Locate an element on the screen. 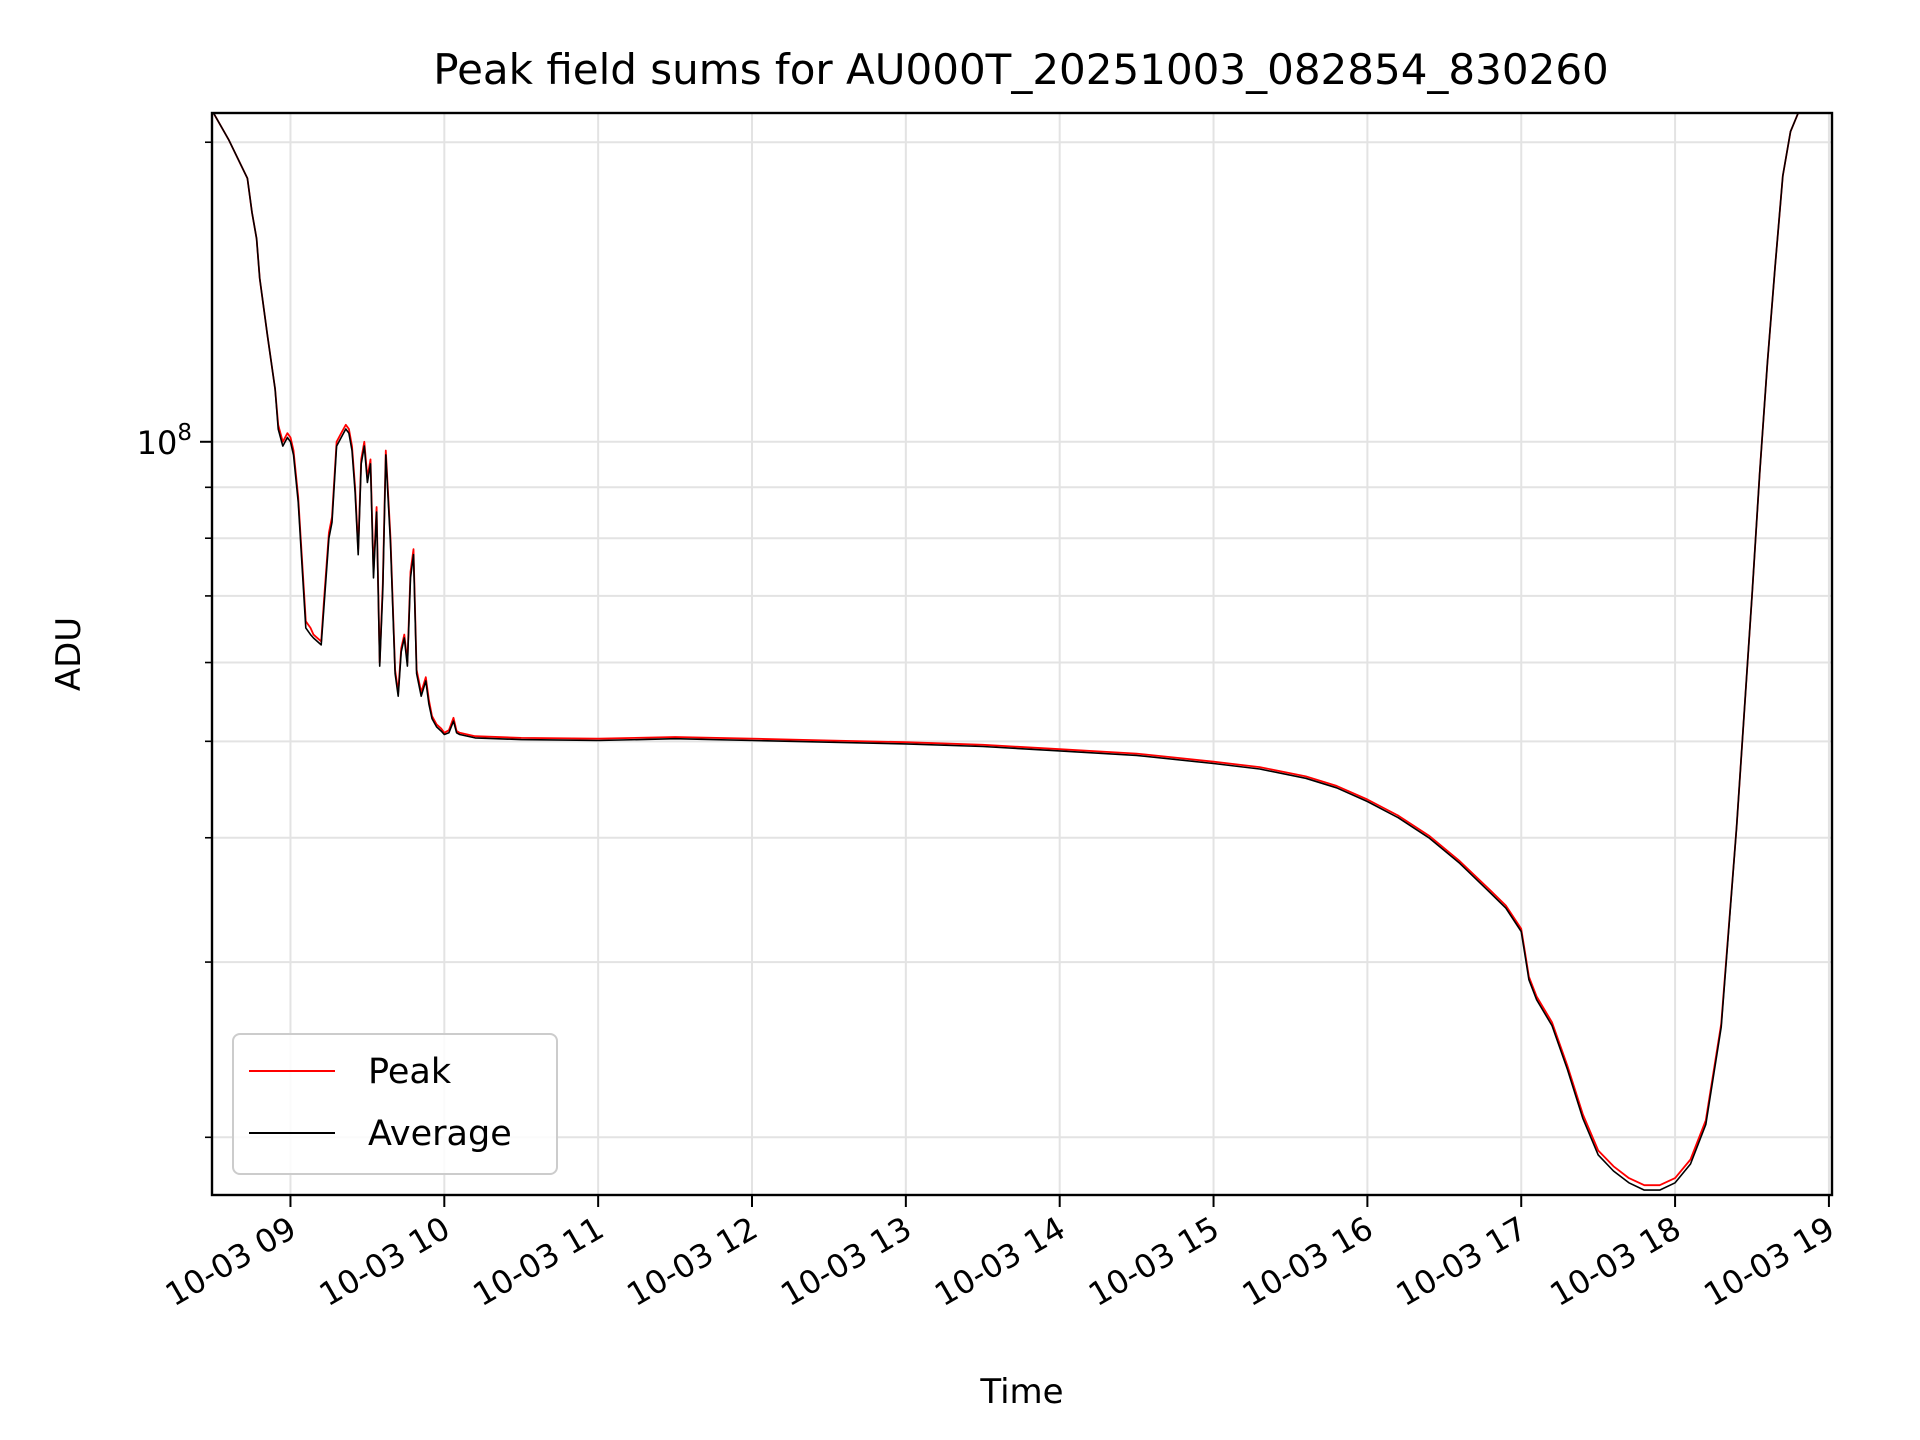  y-tick-label: 108 is located at coordinates (164, 441).